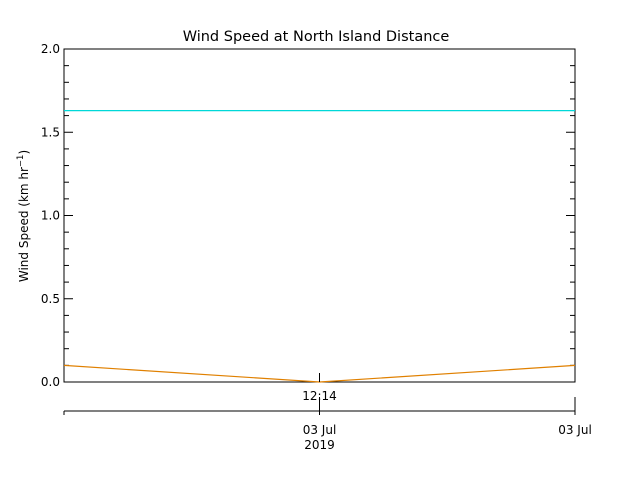 The image size is (640, 480). What do you see at coordinates (50, 216) in the screenshot?
I see `y-tick-label: 1.0` at bounding box center [50, 216].